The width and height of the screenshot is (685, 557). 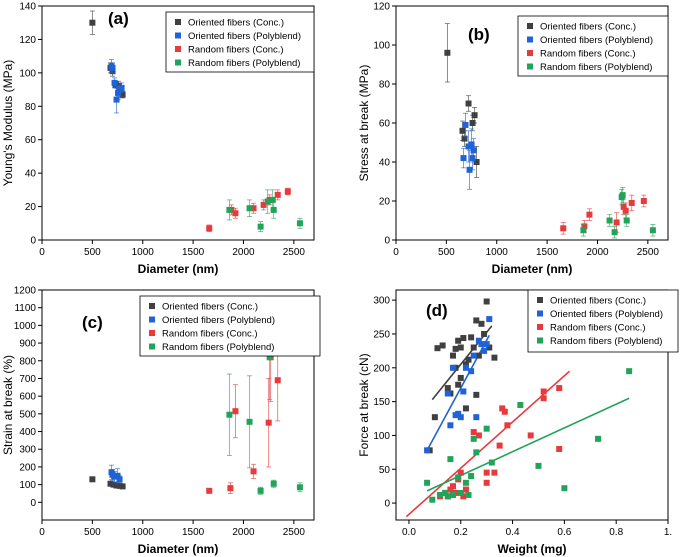 What do you see at coordinates (92, 532) in the screenshot?
I see `x-tick-label: 500` at bounding box center [92, 532].